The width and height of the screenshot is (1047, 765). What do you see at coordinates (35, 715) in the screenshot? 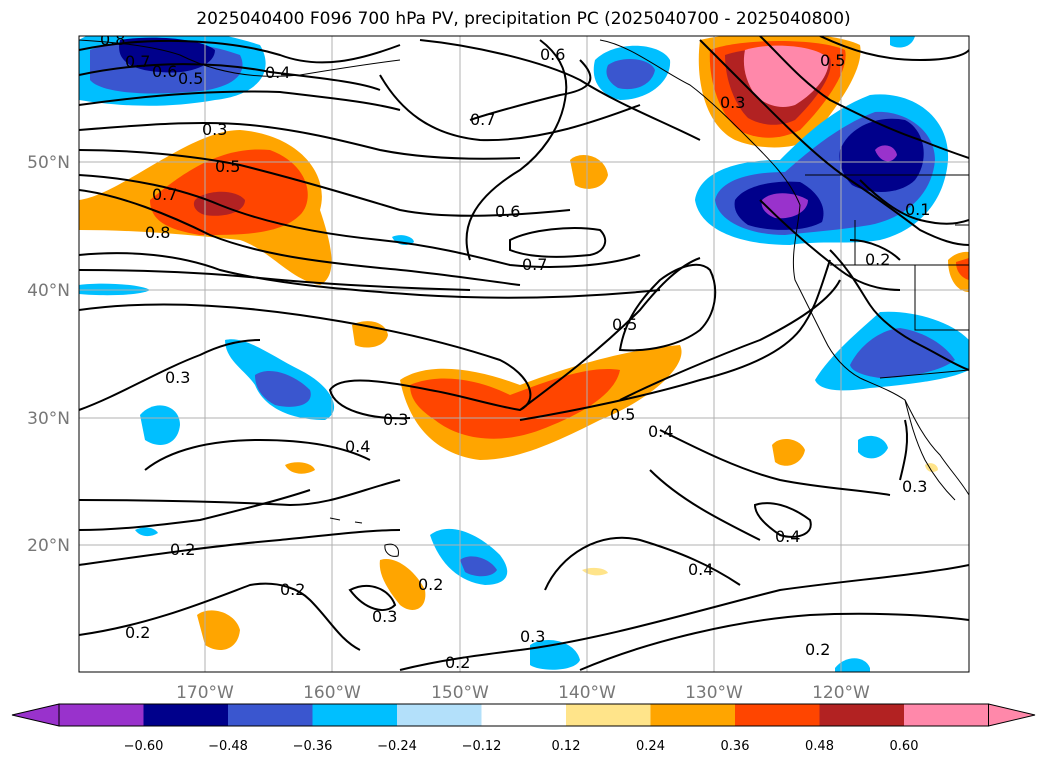
I see `colorbar-extend-left` at bounding box center [35, 715].